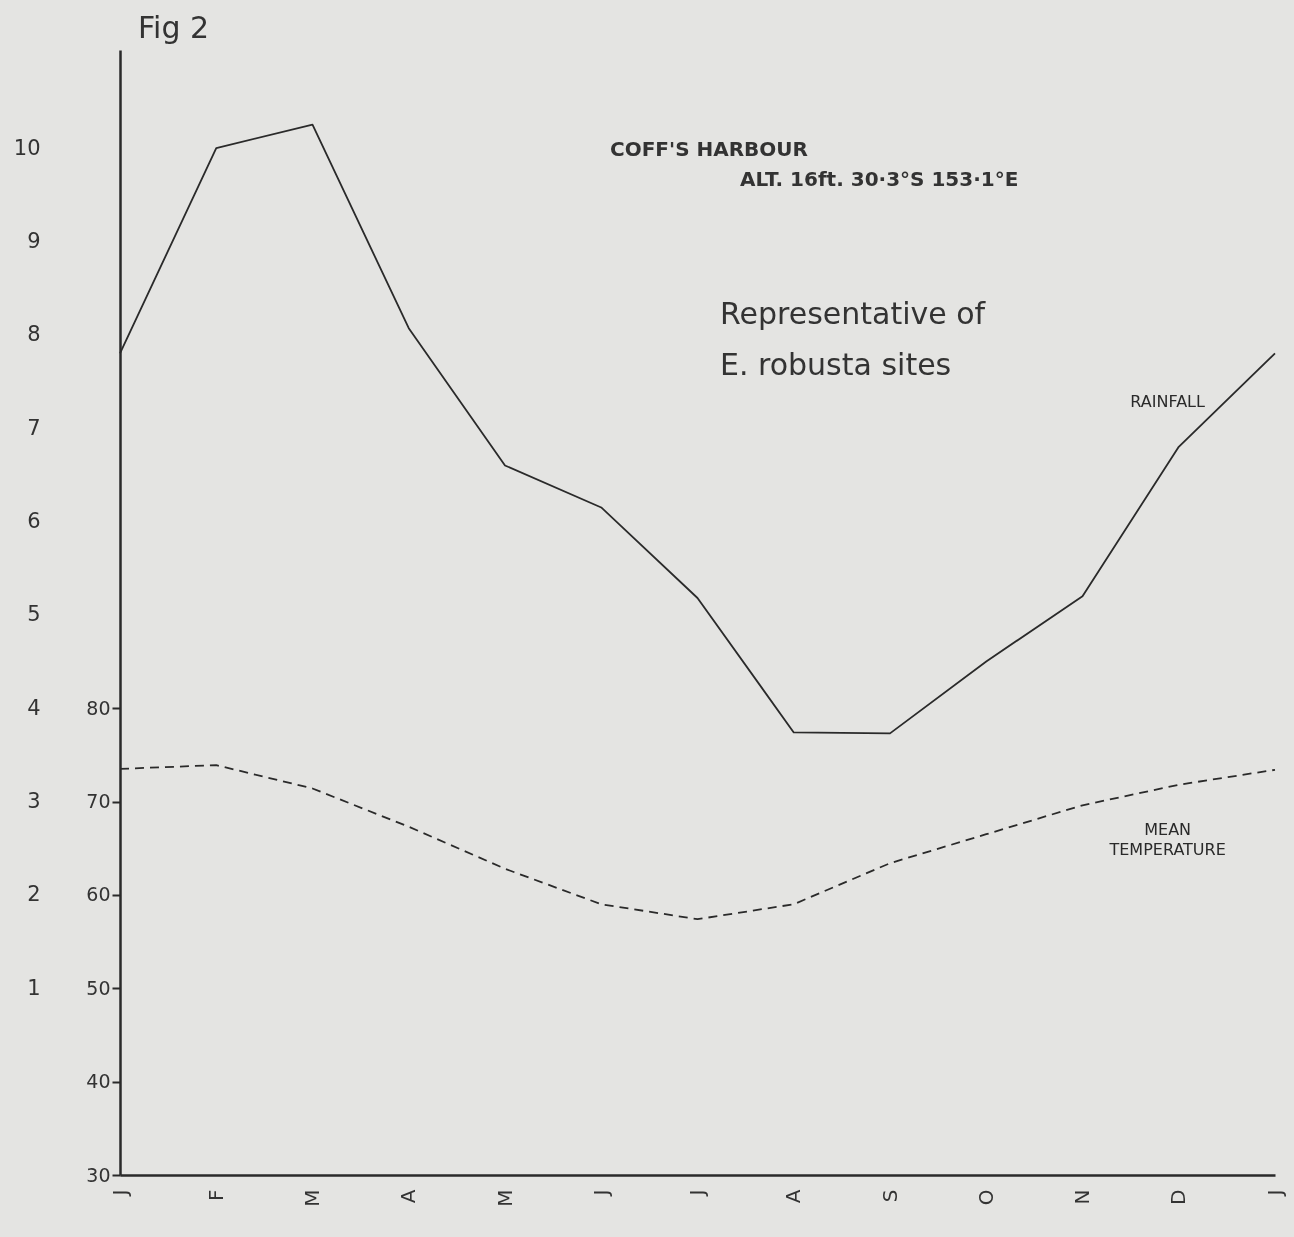 This screenshot has height=1237, width=1294. I want to click on series-label: MEAN TEMPERATURE, so click(1167, 839).